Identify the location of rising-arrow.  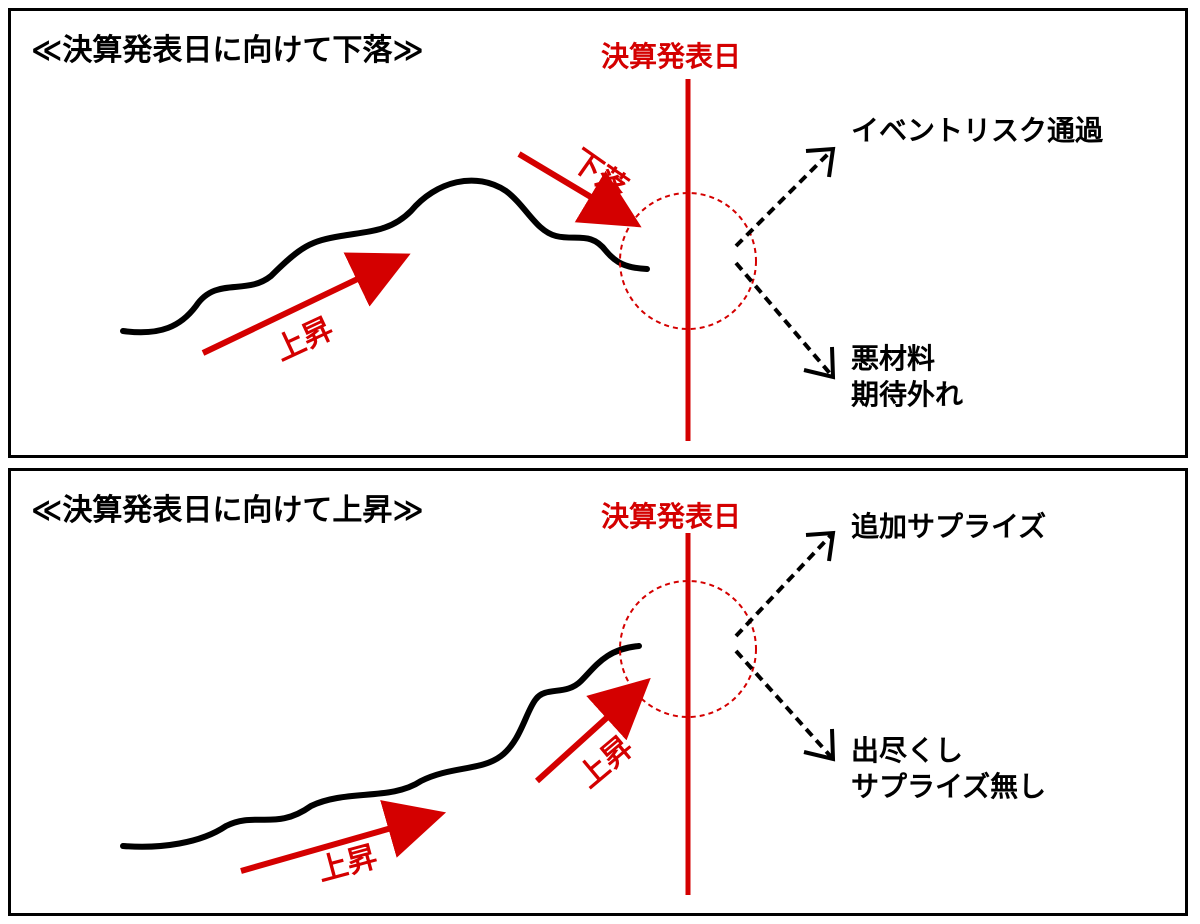
(306, 304).